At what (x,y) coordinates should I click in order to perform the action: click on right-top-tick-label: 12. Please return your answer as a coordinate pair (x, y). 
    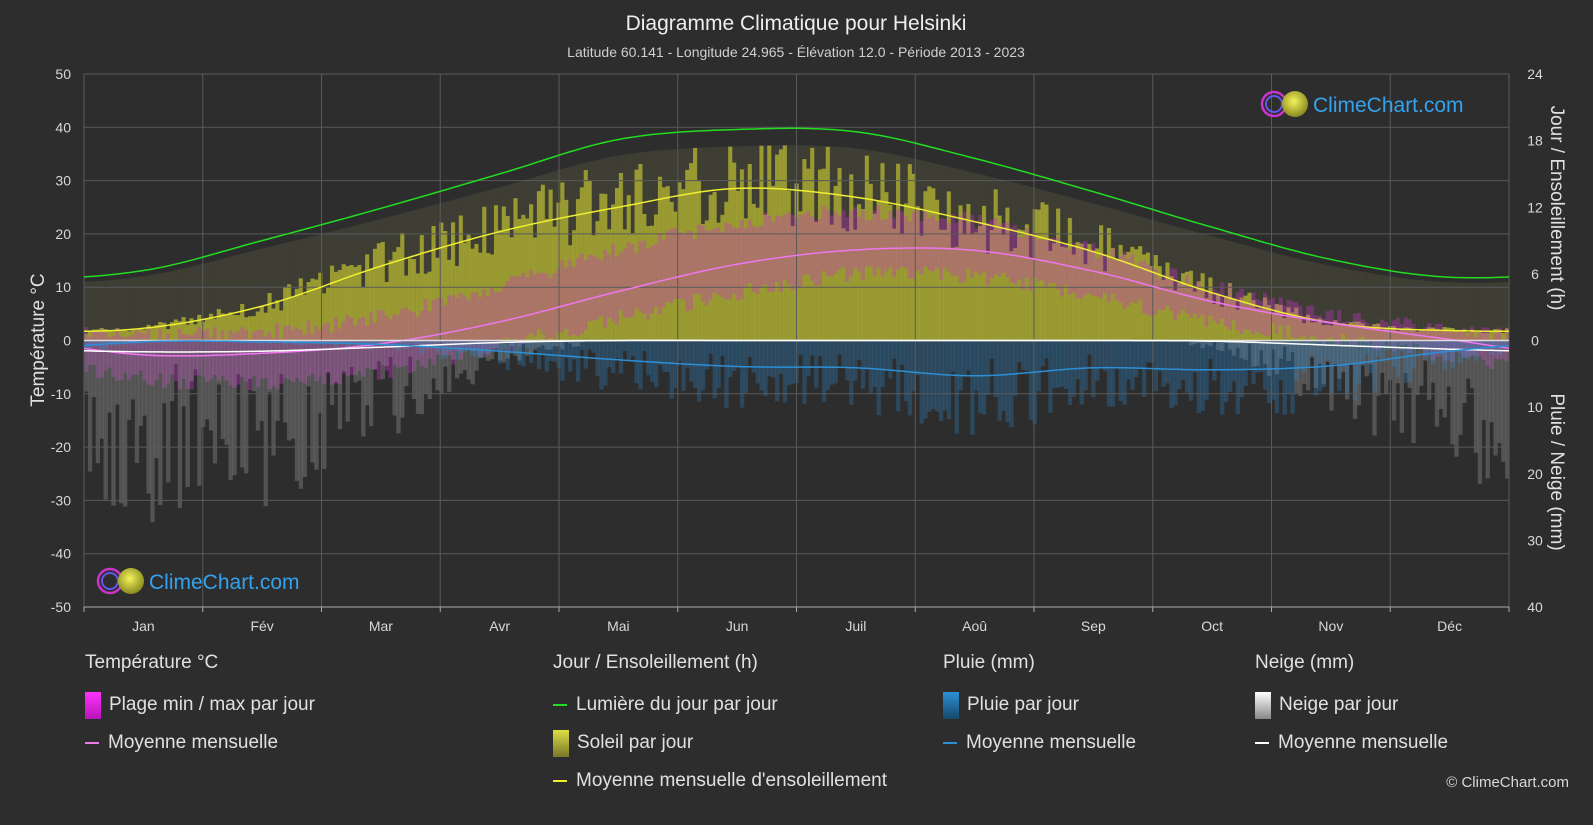
    Looking at the image, I should click on (1535, 207).